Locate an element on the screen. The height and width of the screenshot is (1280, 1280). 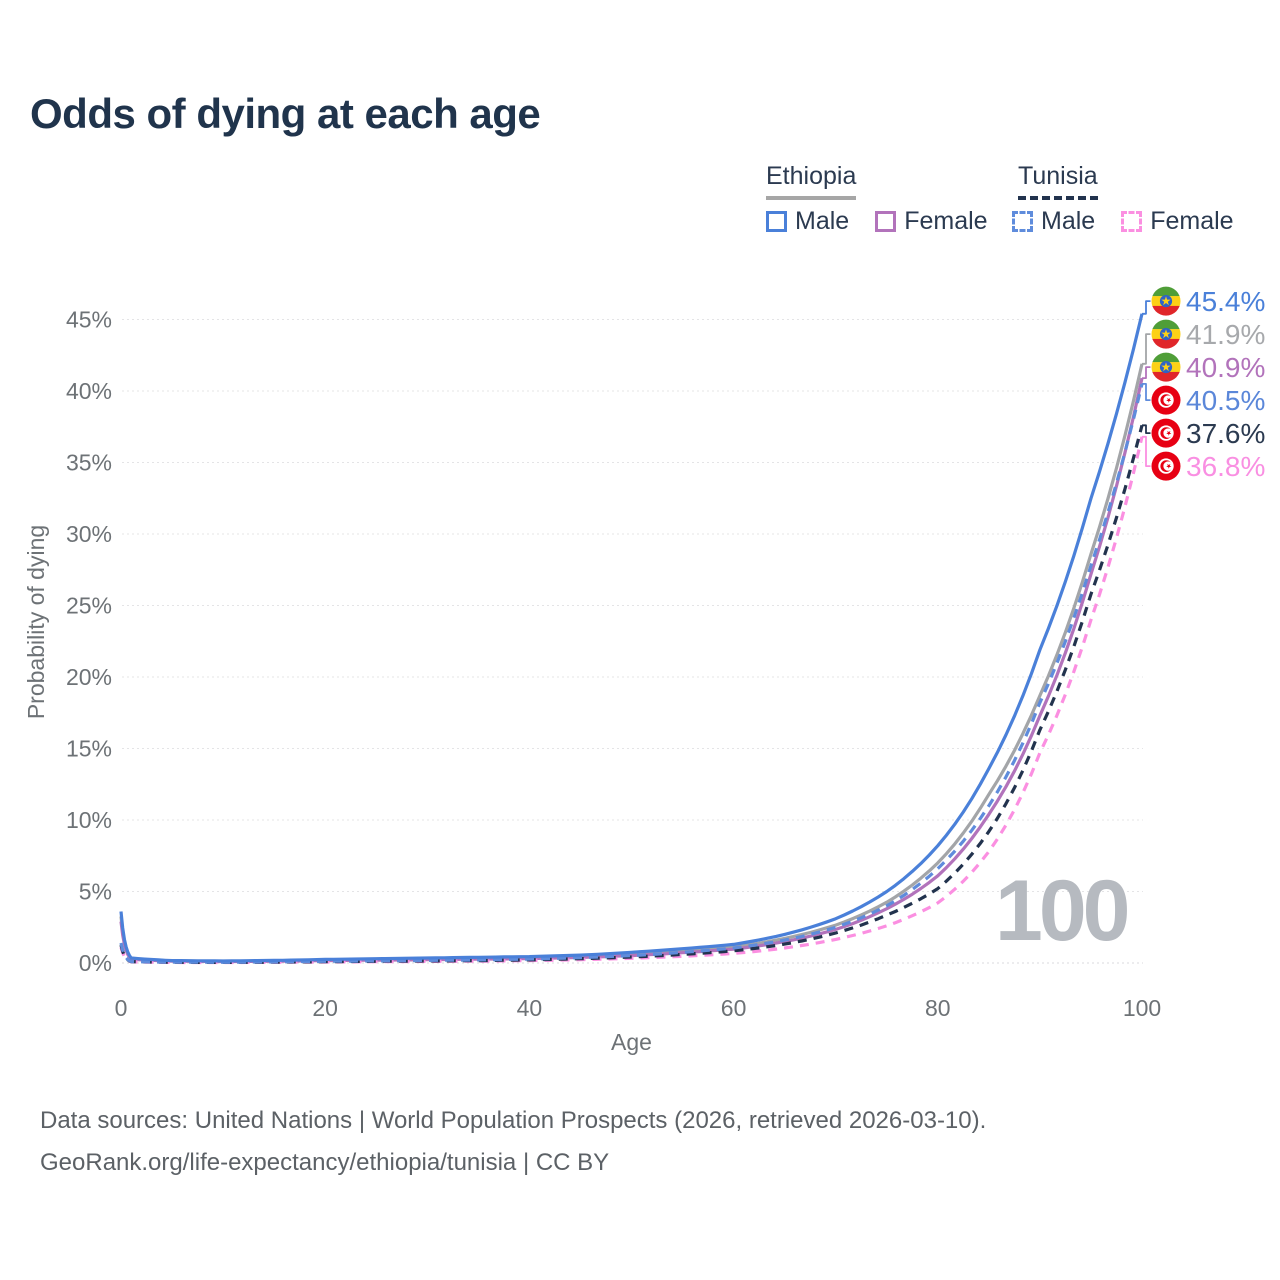
x-tick-label: 0 is located at coordinates (121, 1008).